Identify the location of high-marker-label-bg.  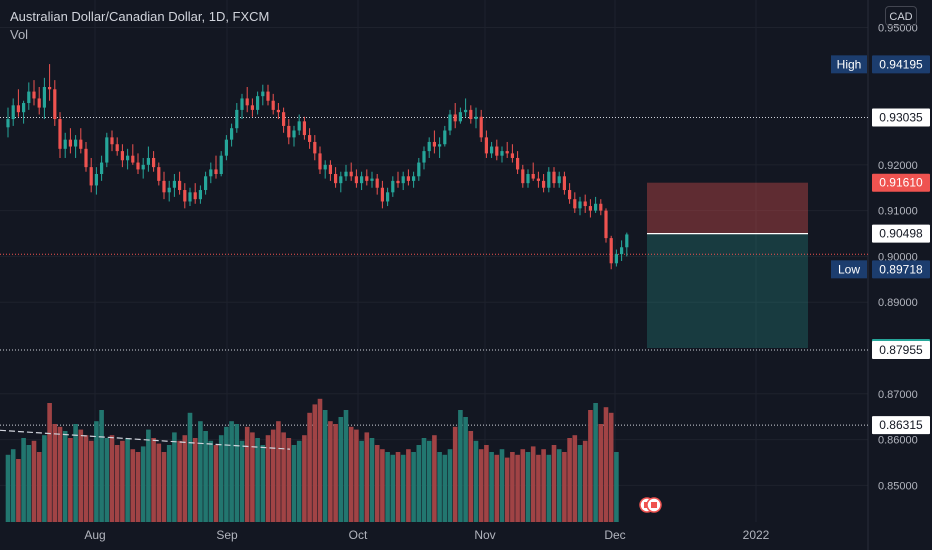
(849, 64).